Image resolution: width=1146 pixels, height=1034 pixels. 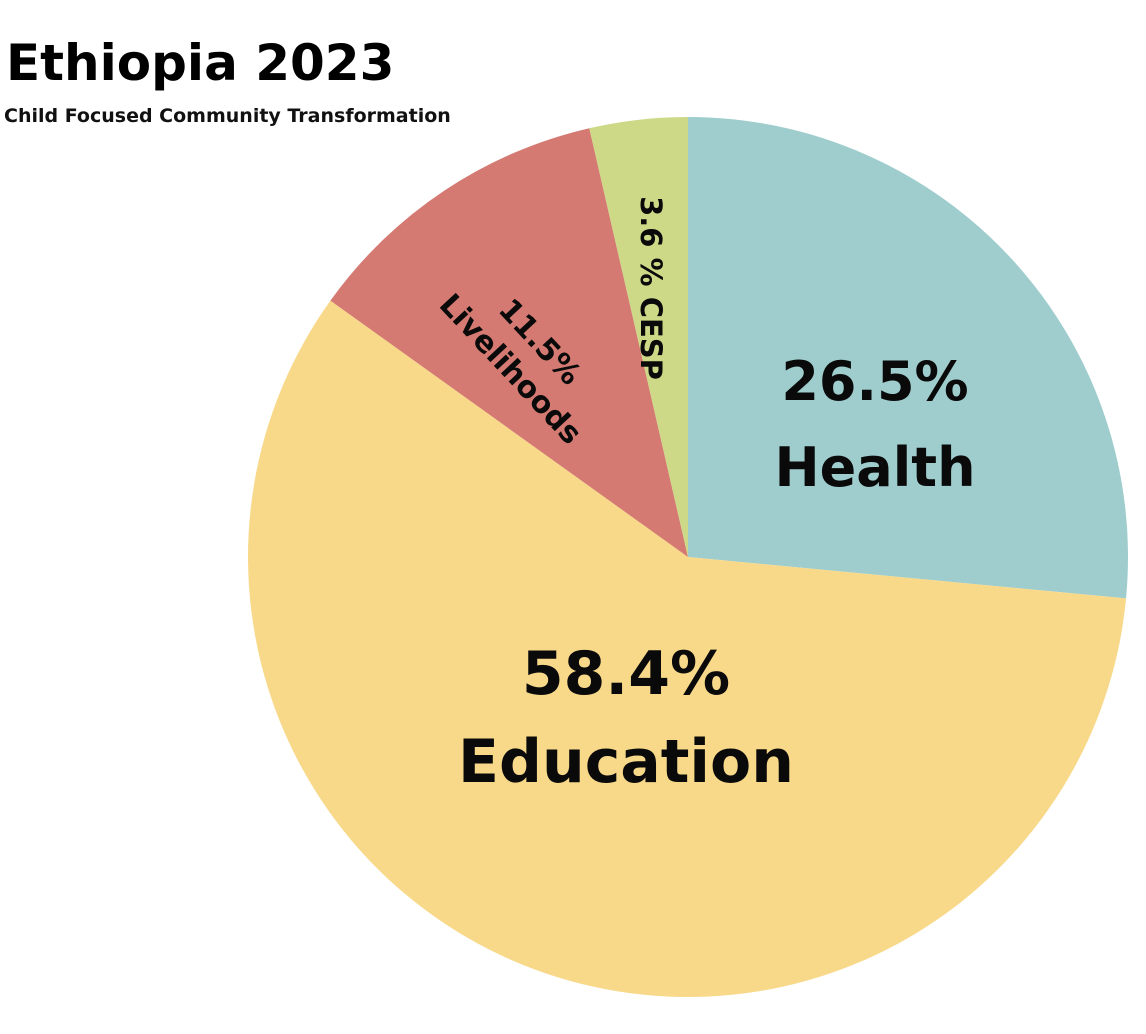 I want to click on pie-slice-livelihoods, so click(x=509, y=342).